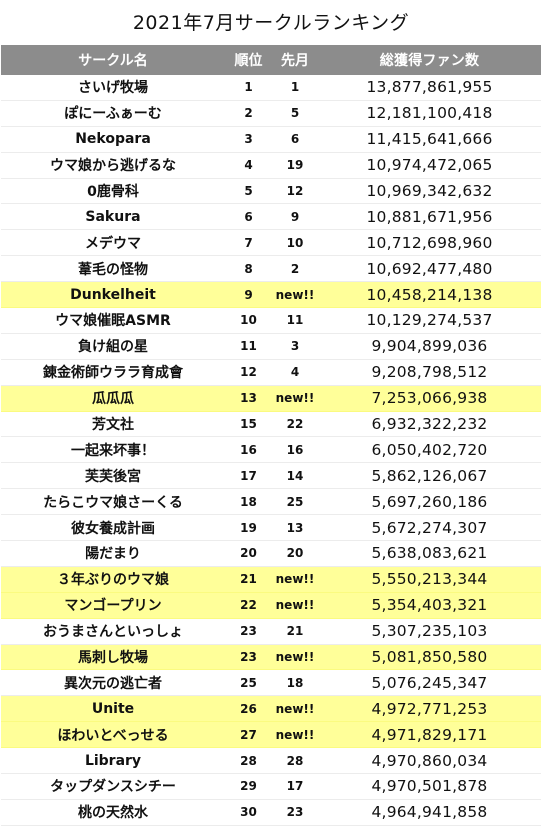 This screenshot has height=826, width=542. I want to click on column-header-rank: 順位, so click(248, 61).